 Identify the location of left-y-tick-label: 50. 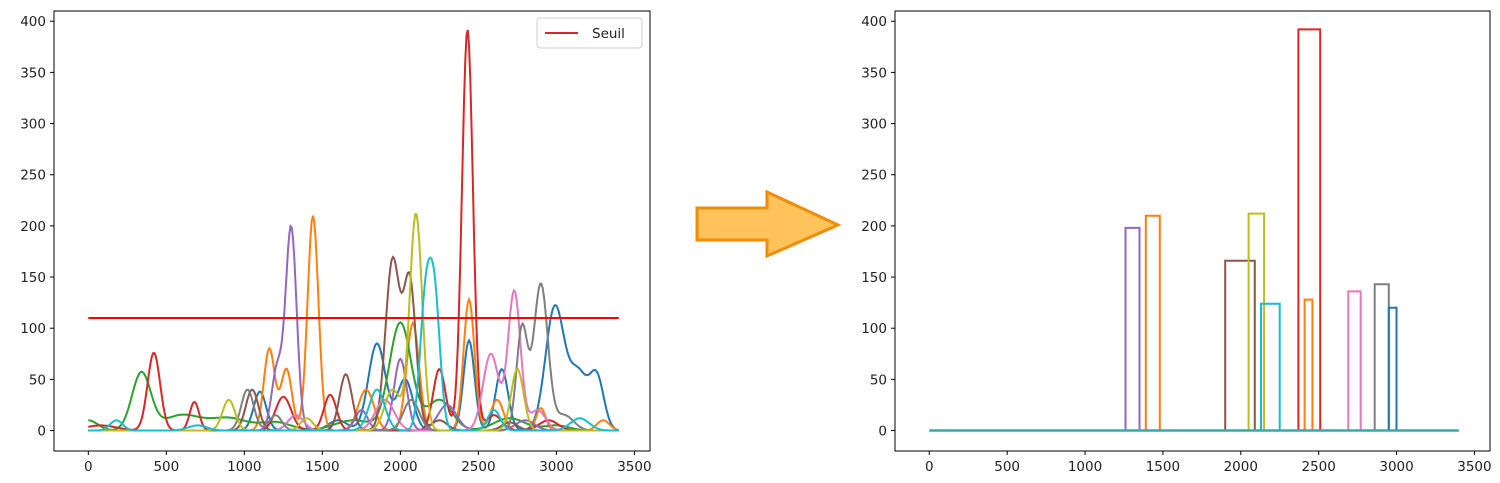
(37, 380).